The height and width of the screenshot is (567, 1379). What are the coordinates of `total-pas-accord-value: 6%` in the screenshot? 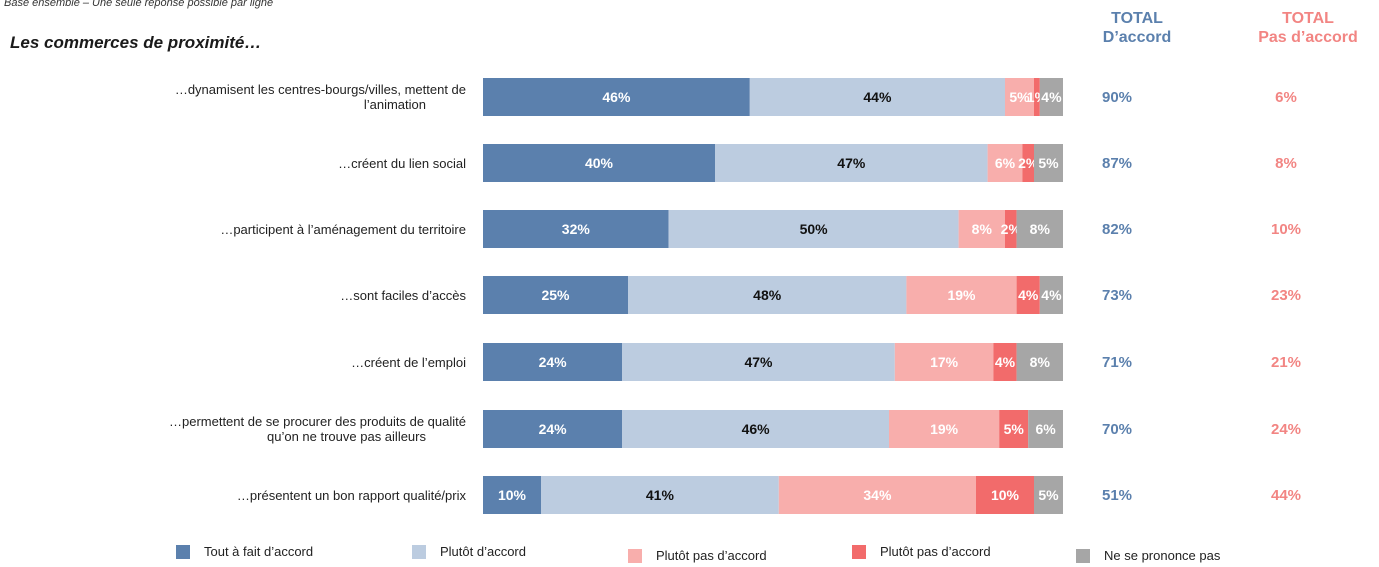 It's located at (1286, 97).